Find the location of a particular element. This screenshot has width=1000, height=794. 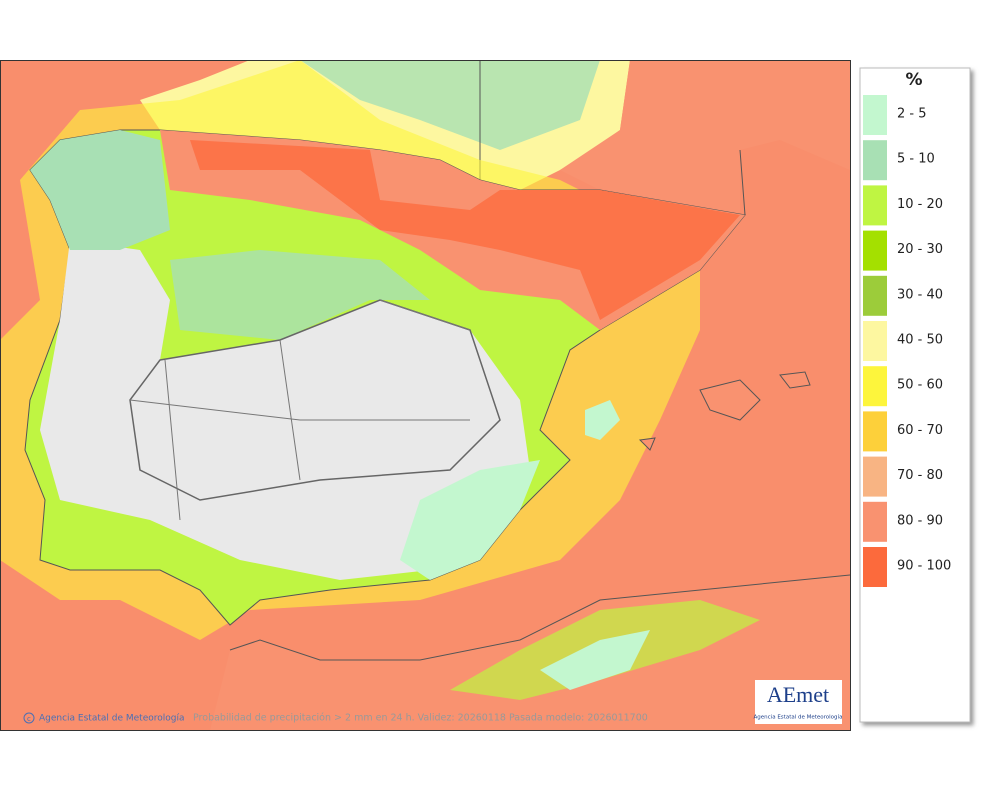

balearic-islands is located at coordinates (724, 411).